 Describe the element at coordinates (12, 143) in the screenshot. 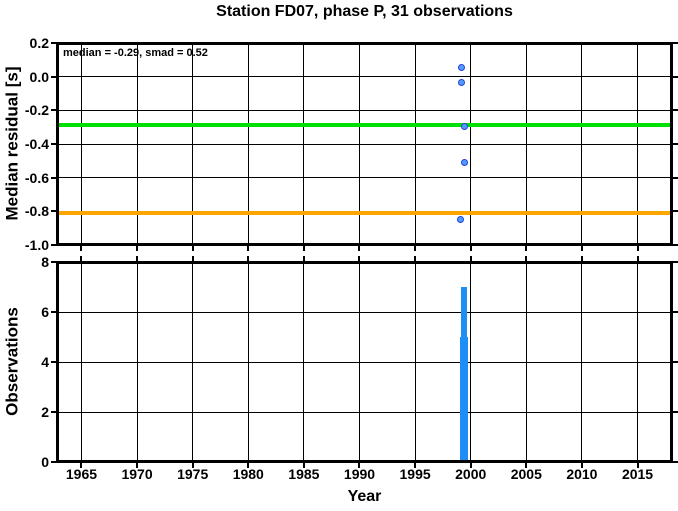

I see `residual-y-axis-label: Median residual [s]` at that location.